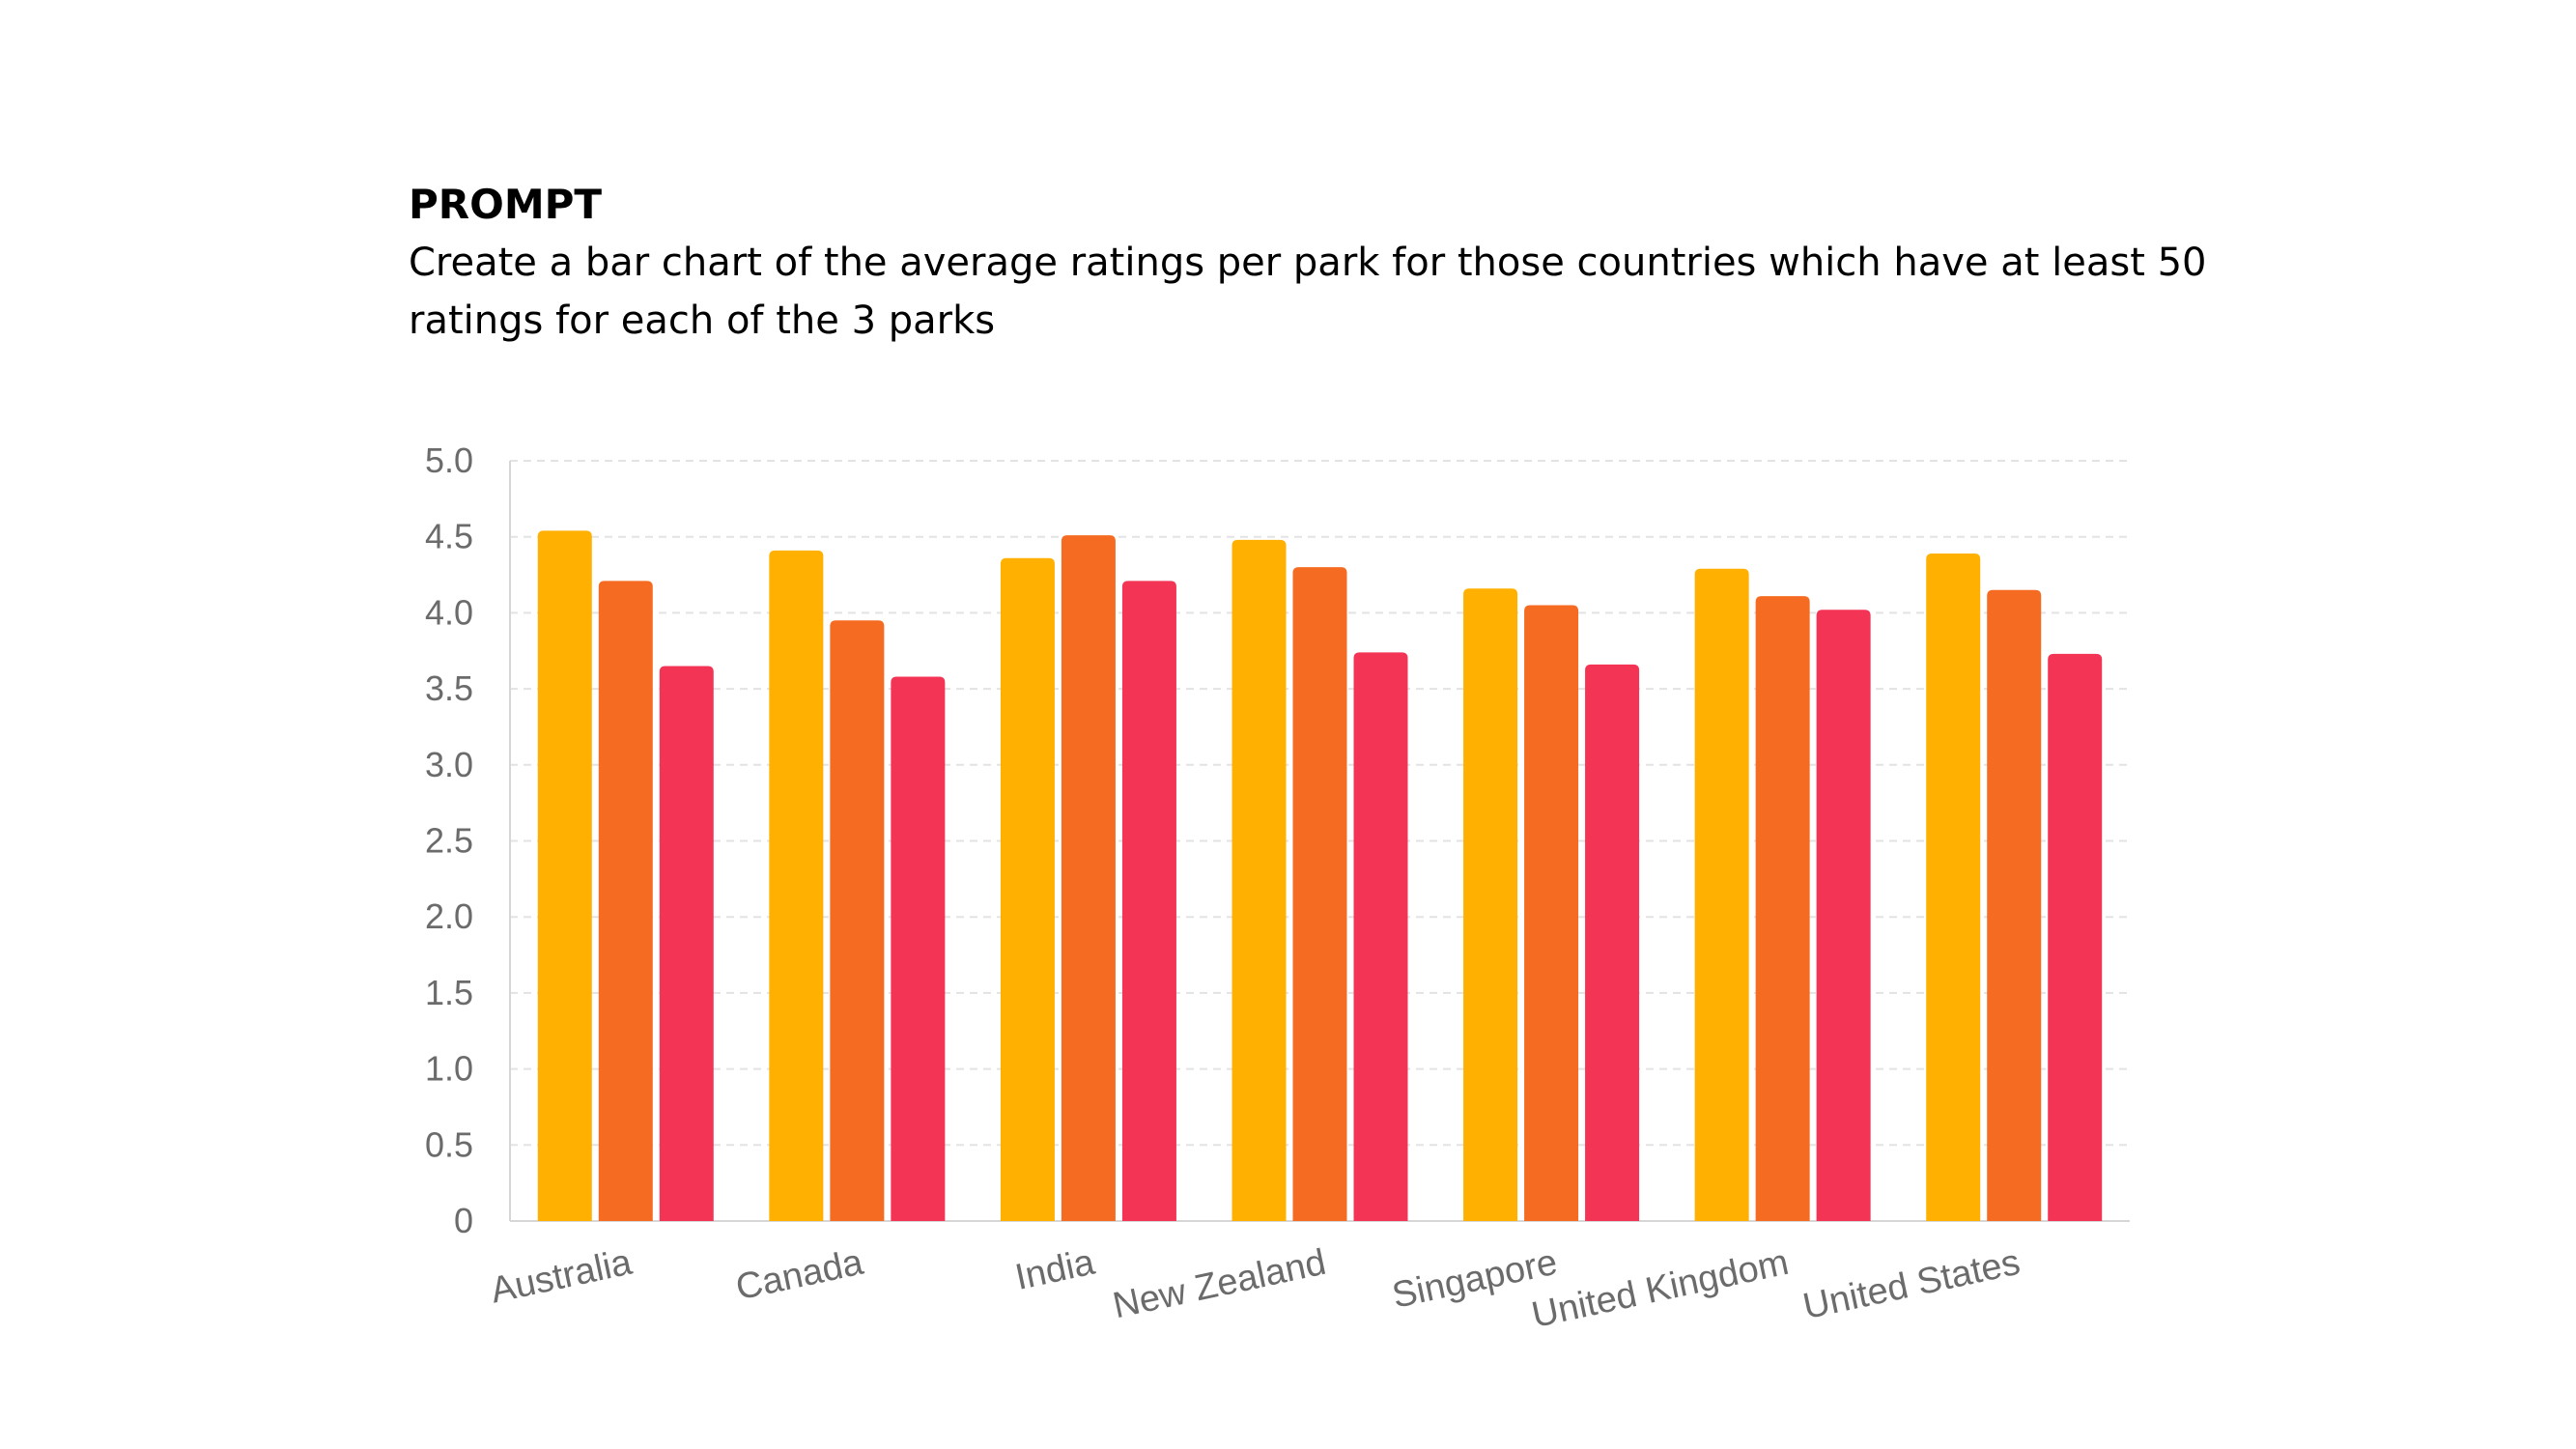 This screenshot has height=1449, width=2576. What do you see at coordinates (1911, 1285) in the screenshot?
I see `x-tick-label: United States` at bounding box center [1911, 1285].